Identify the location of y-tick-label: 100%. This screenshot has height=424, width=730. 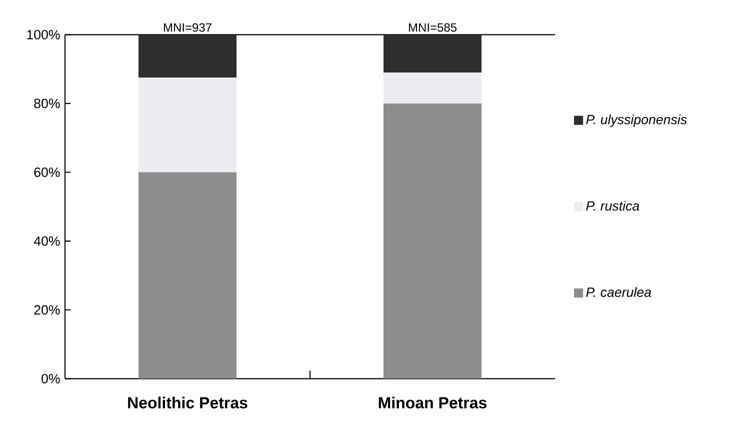
(43, 35).